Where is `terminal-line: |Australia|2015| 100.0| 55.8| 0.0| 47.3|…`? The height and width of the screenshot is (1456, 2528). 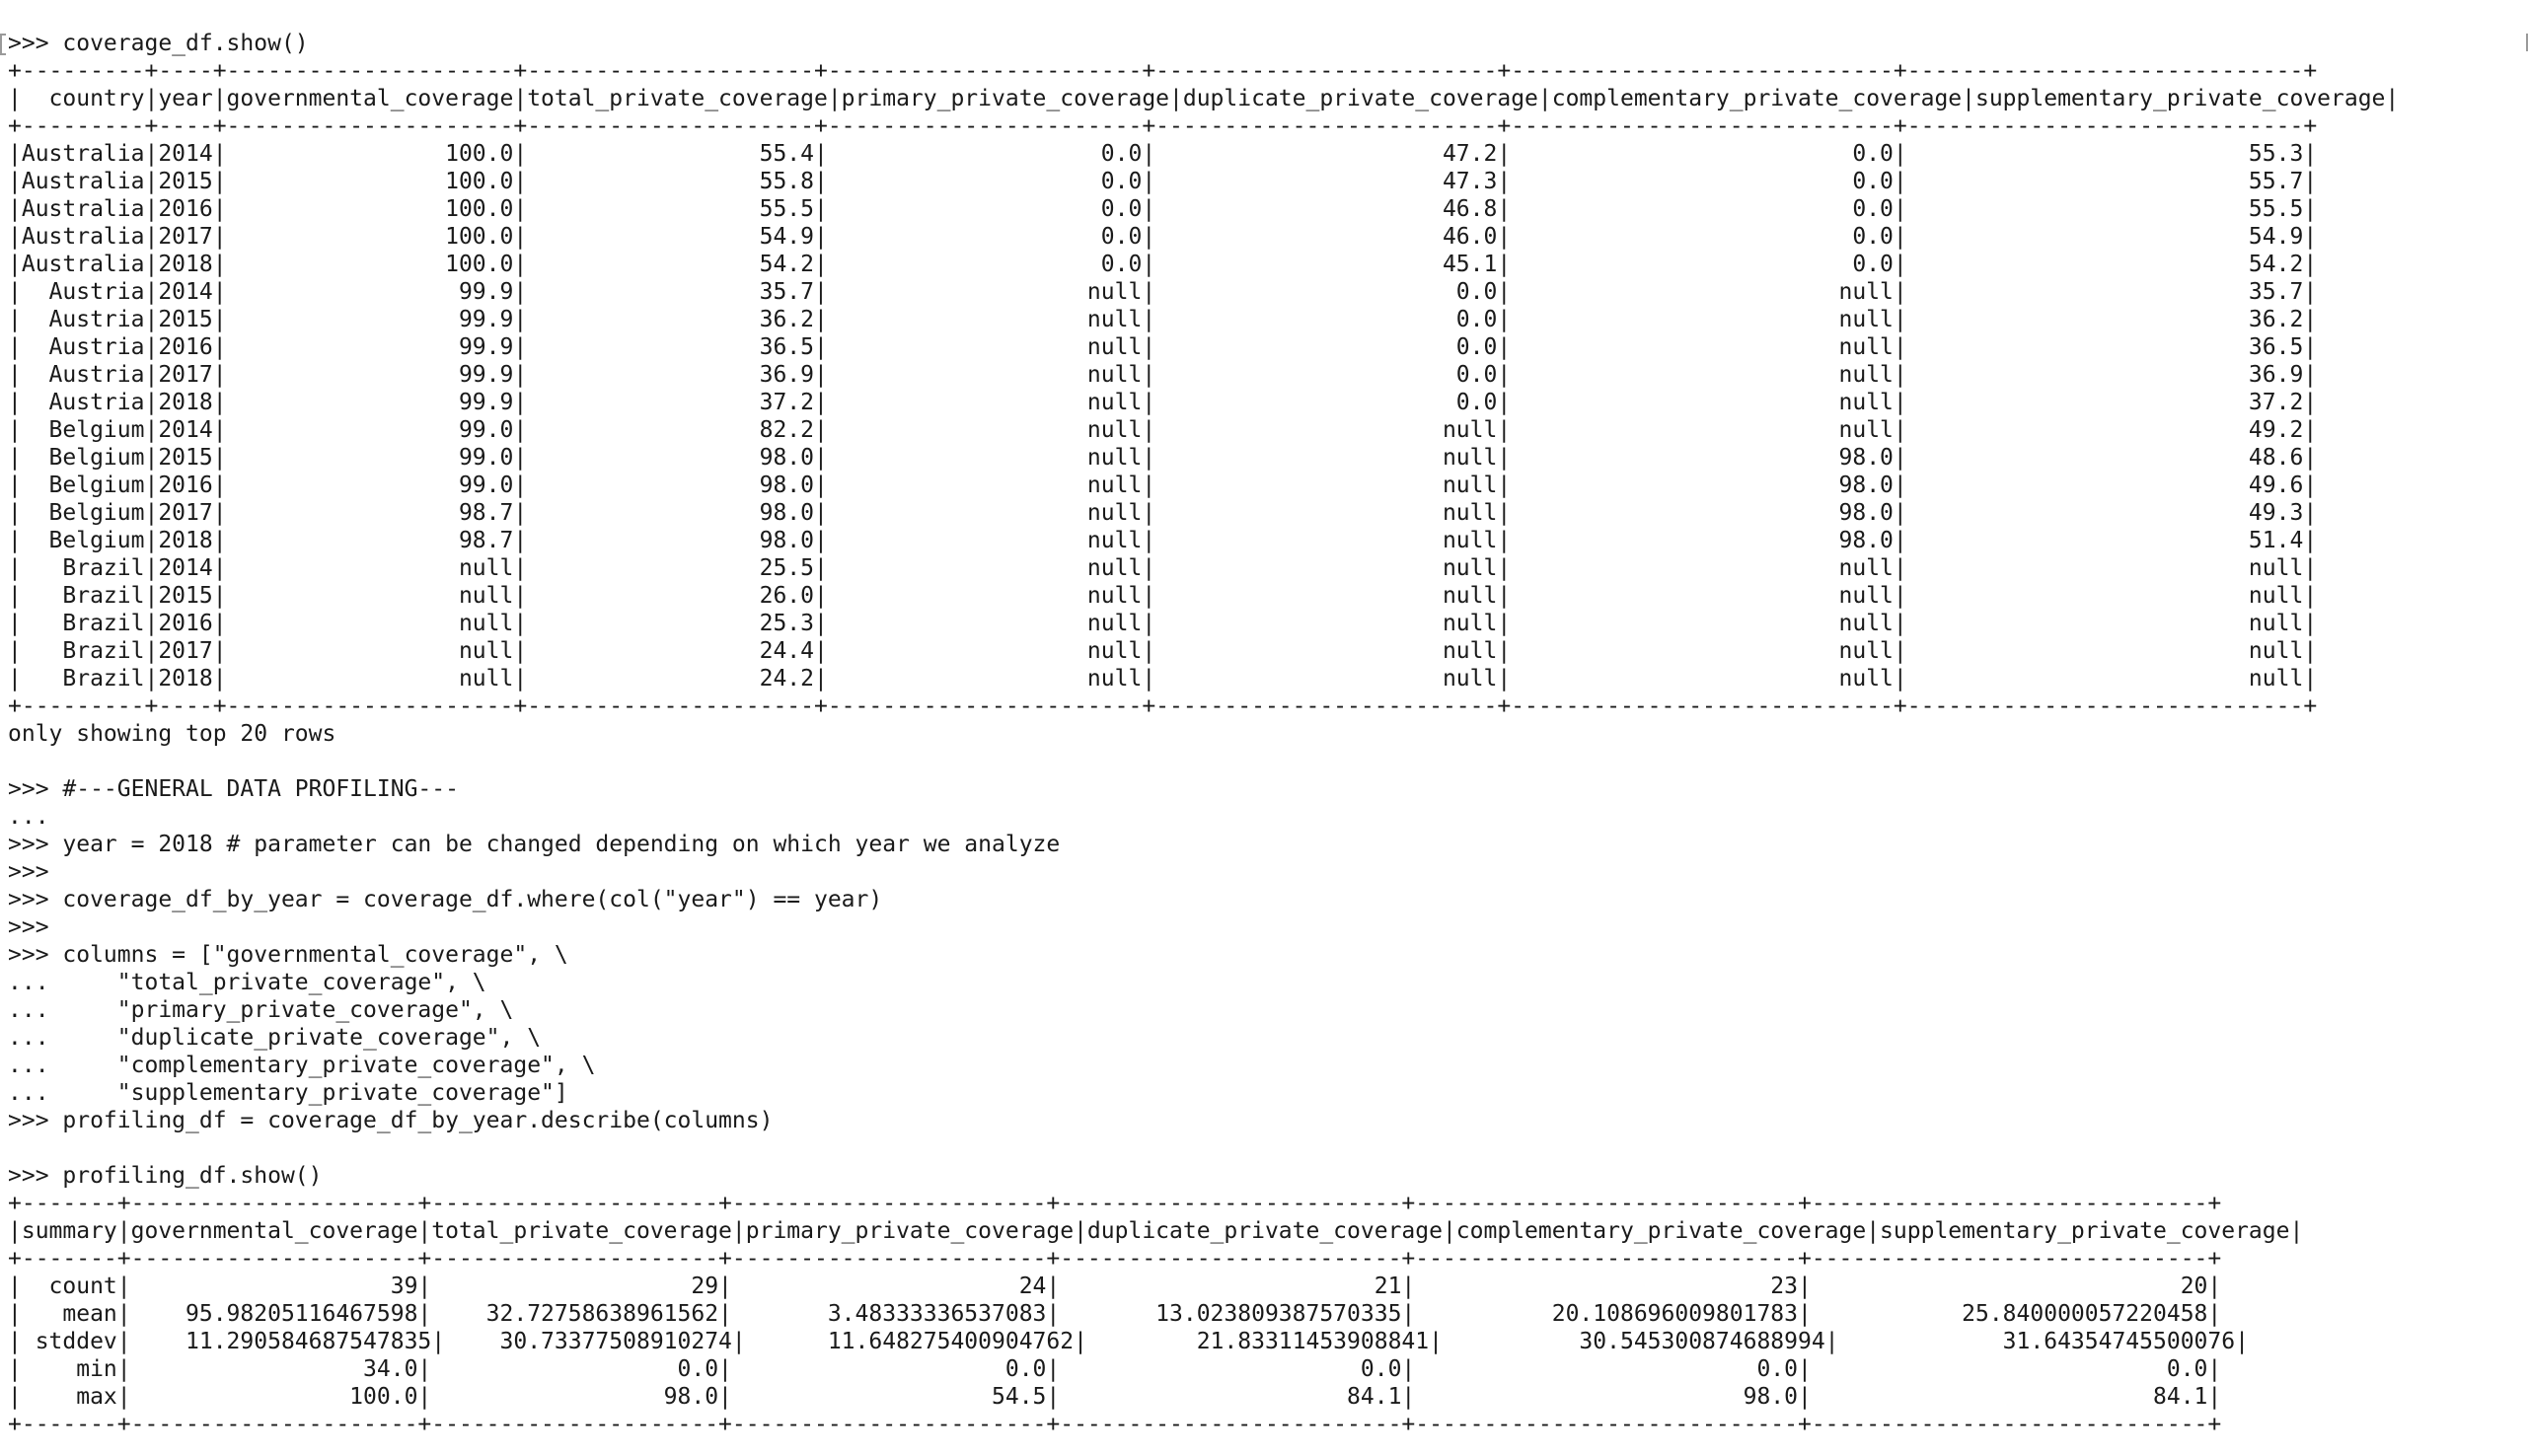
terminal-line: |Australia|2015| 100.0| 55.8| 0.0| 47.3|… is located at coordinates (1163, 181).